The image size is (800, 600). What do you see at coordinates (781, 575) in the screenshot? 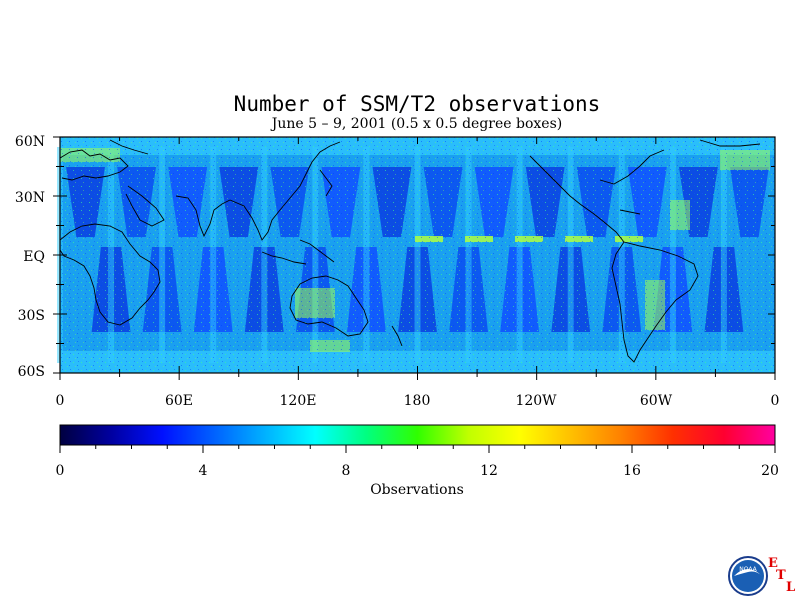
I see `etl-letter: T` at bounding box center [781, 575].